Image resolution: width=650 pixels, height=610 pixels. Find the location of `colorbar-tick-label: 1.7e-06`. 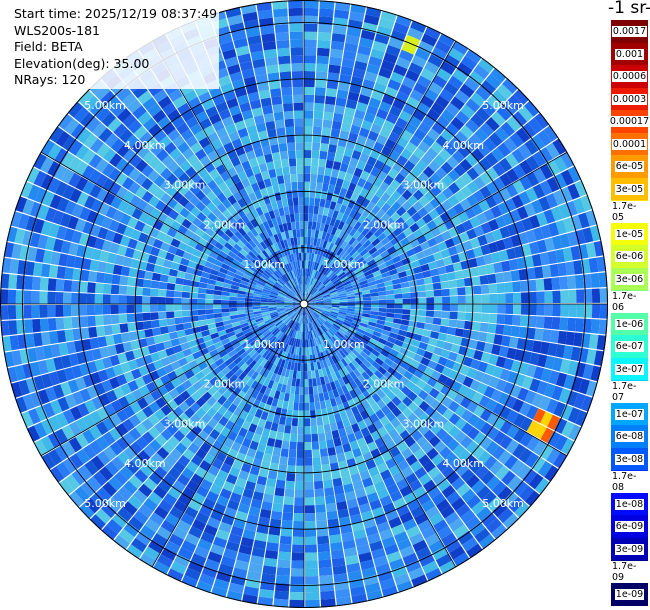

colorbar-tick-label: 1.7e-06 is located at coordinates (629, 301).